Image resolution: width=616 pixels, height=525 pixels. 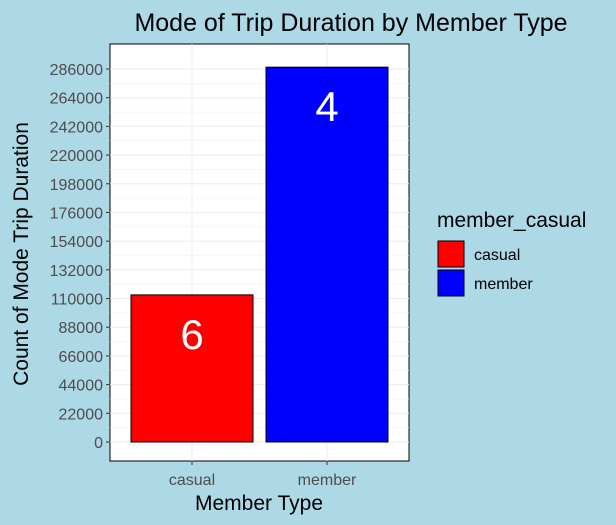 I want to click on y-tick-label: 132000, so click(x=76, y=271).